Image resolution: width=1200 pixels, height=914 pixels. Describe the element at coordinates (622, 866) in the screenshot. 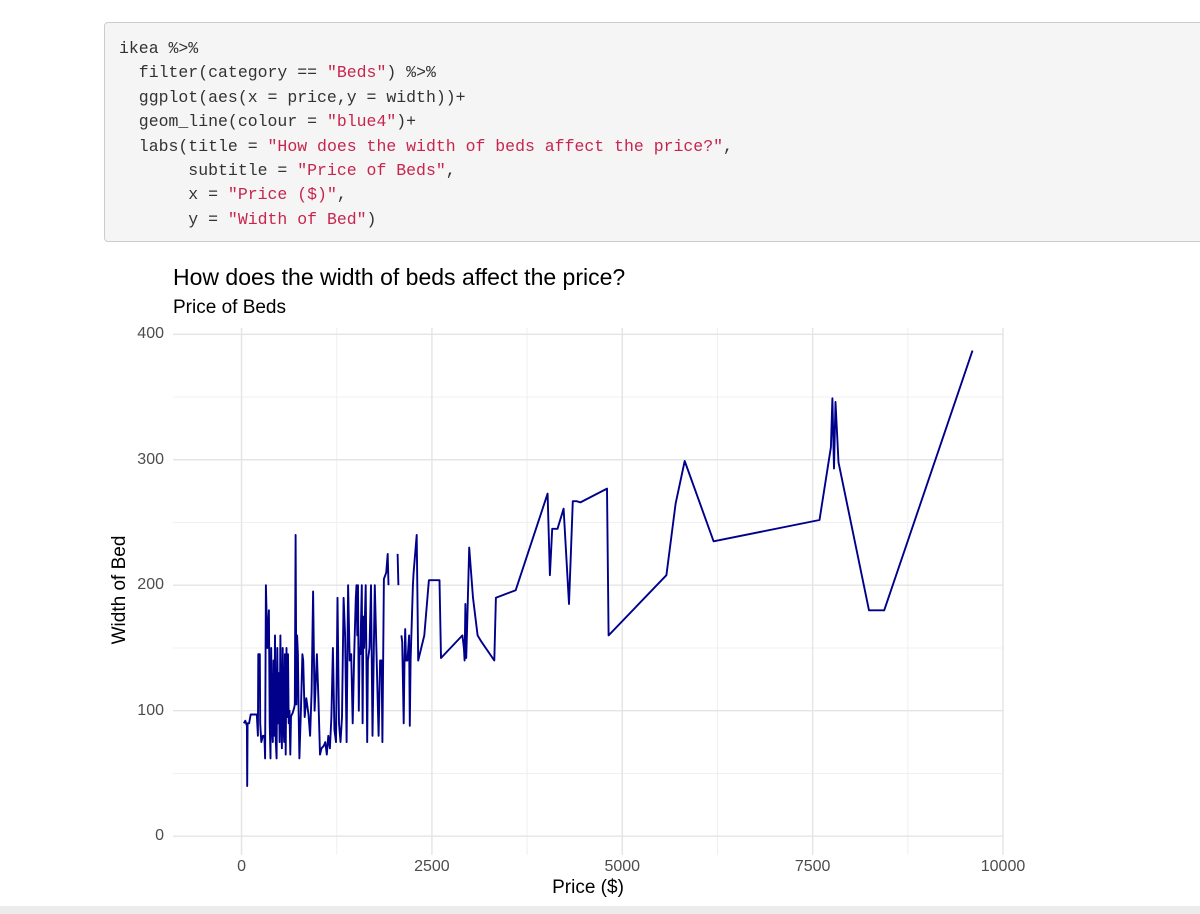

I see `x-tick-label: 5000` at that location.